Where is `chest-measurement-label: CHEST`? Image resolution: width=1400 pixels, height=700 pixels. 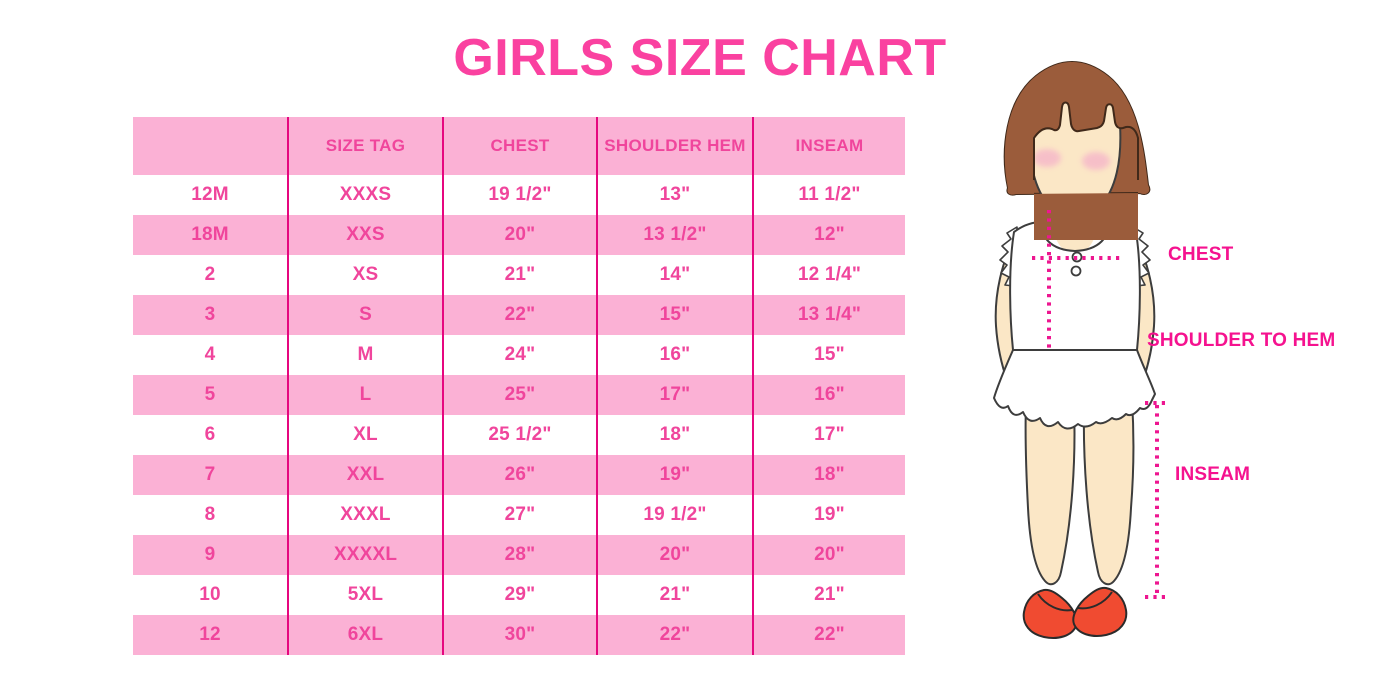 chest-measurement-label: CHEST is located at coordinates (1201, 254).